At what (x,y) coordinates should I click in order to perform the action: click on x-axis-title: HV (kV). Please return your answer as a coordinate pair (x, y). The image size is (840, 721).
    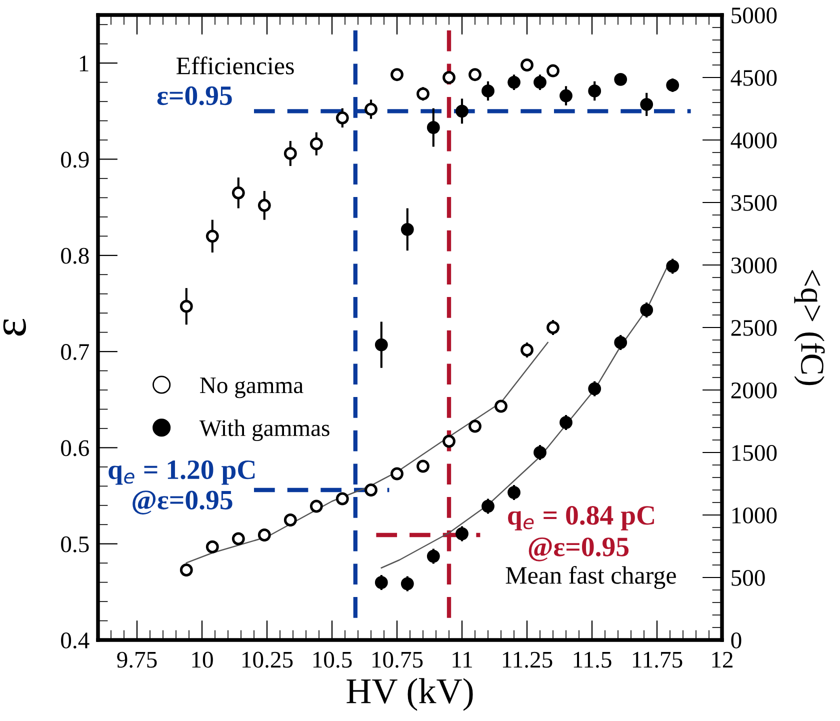
    Looking at the image, I should click on (409, 694).